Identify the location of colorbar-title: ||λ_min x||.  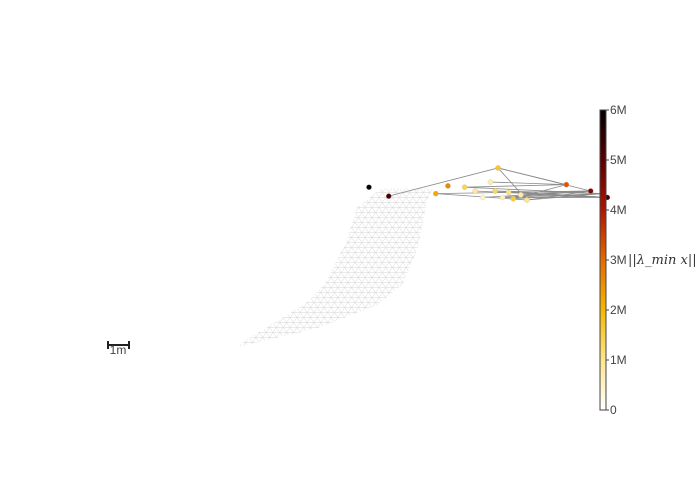
(662, 260).